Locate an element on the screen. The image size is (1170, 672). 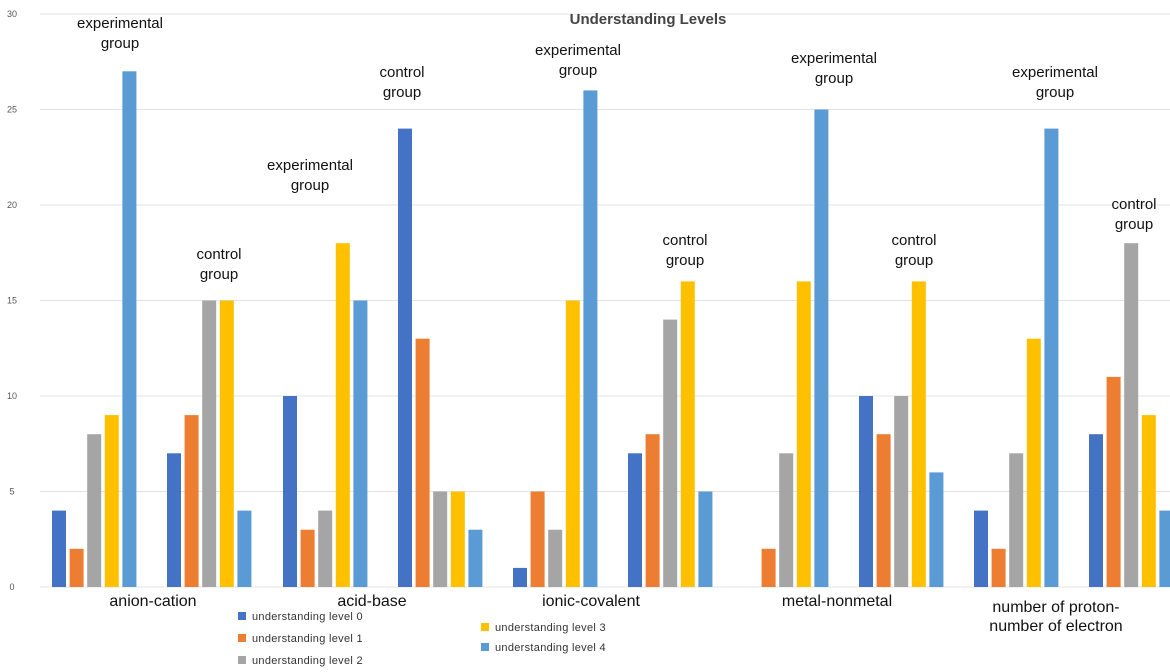
legend-label: understanding level 4 is located at coordinates (550, 648).